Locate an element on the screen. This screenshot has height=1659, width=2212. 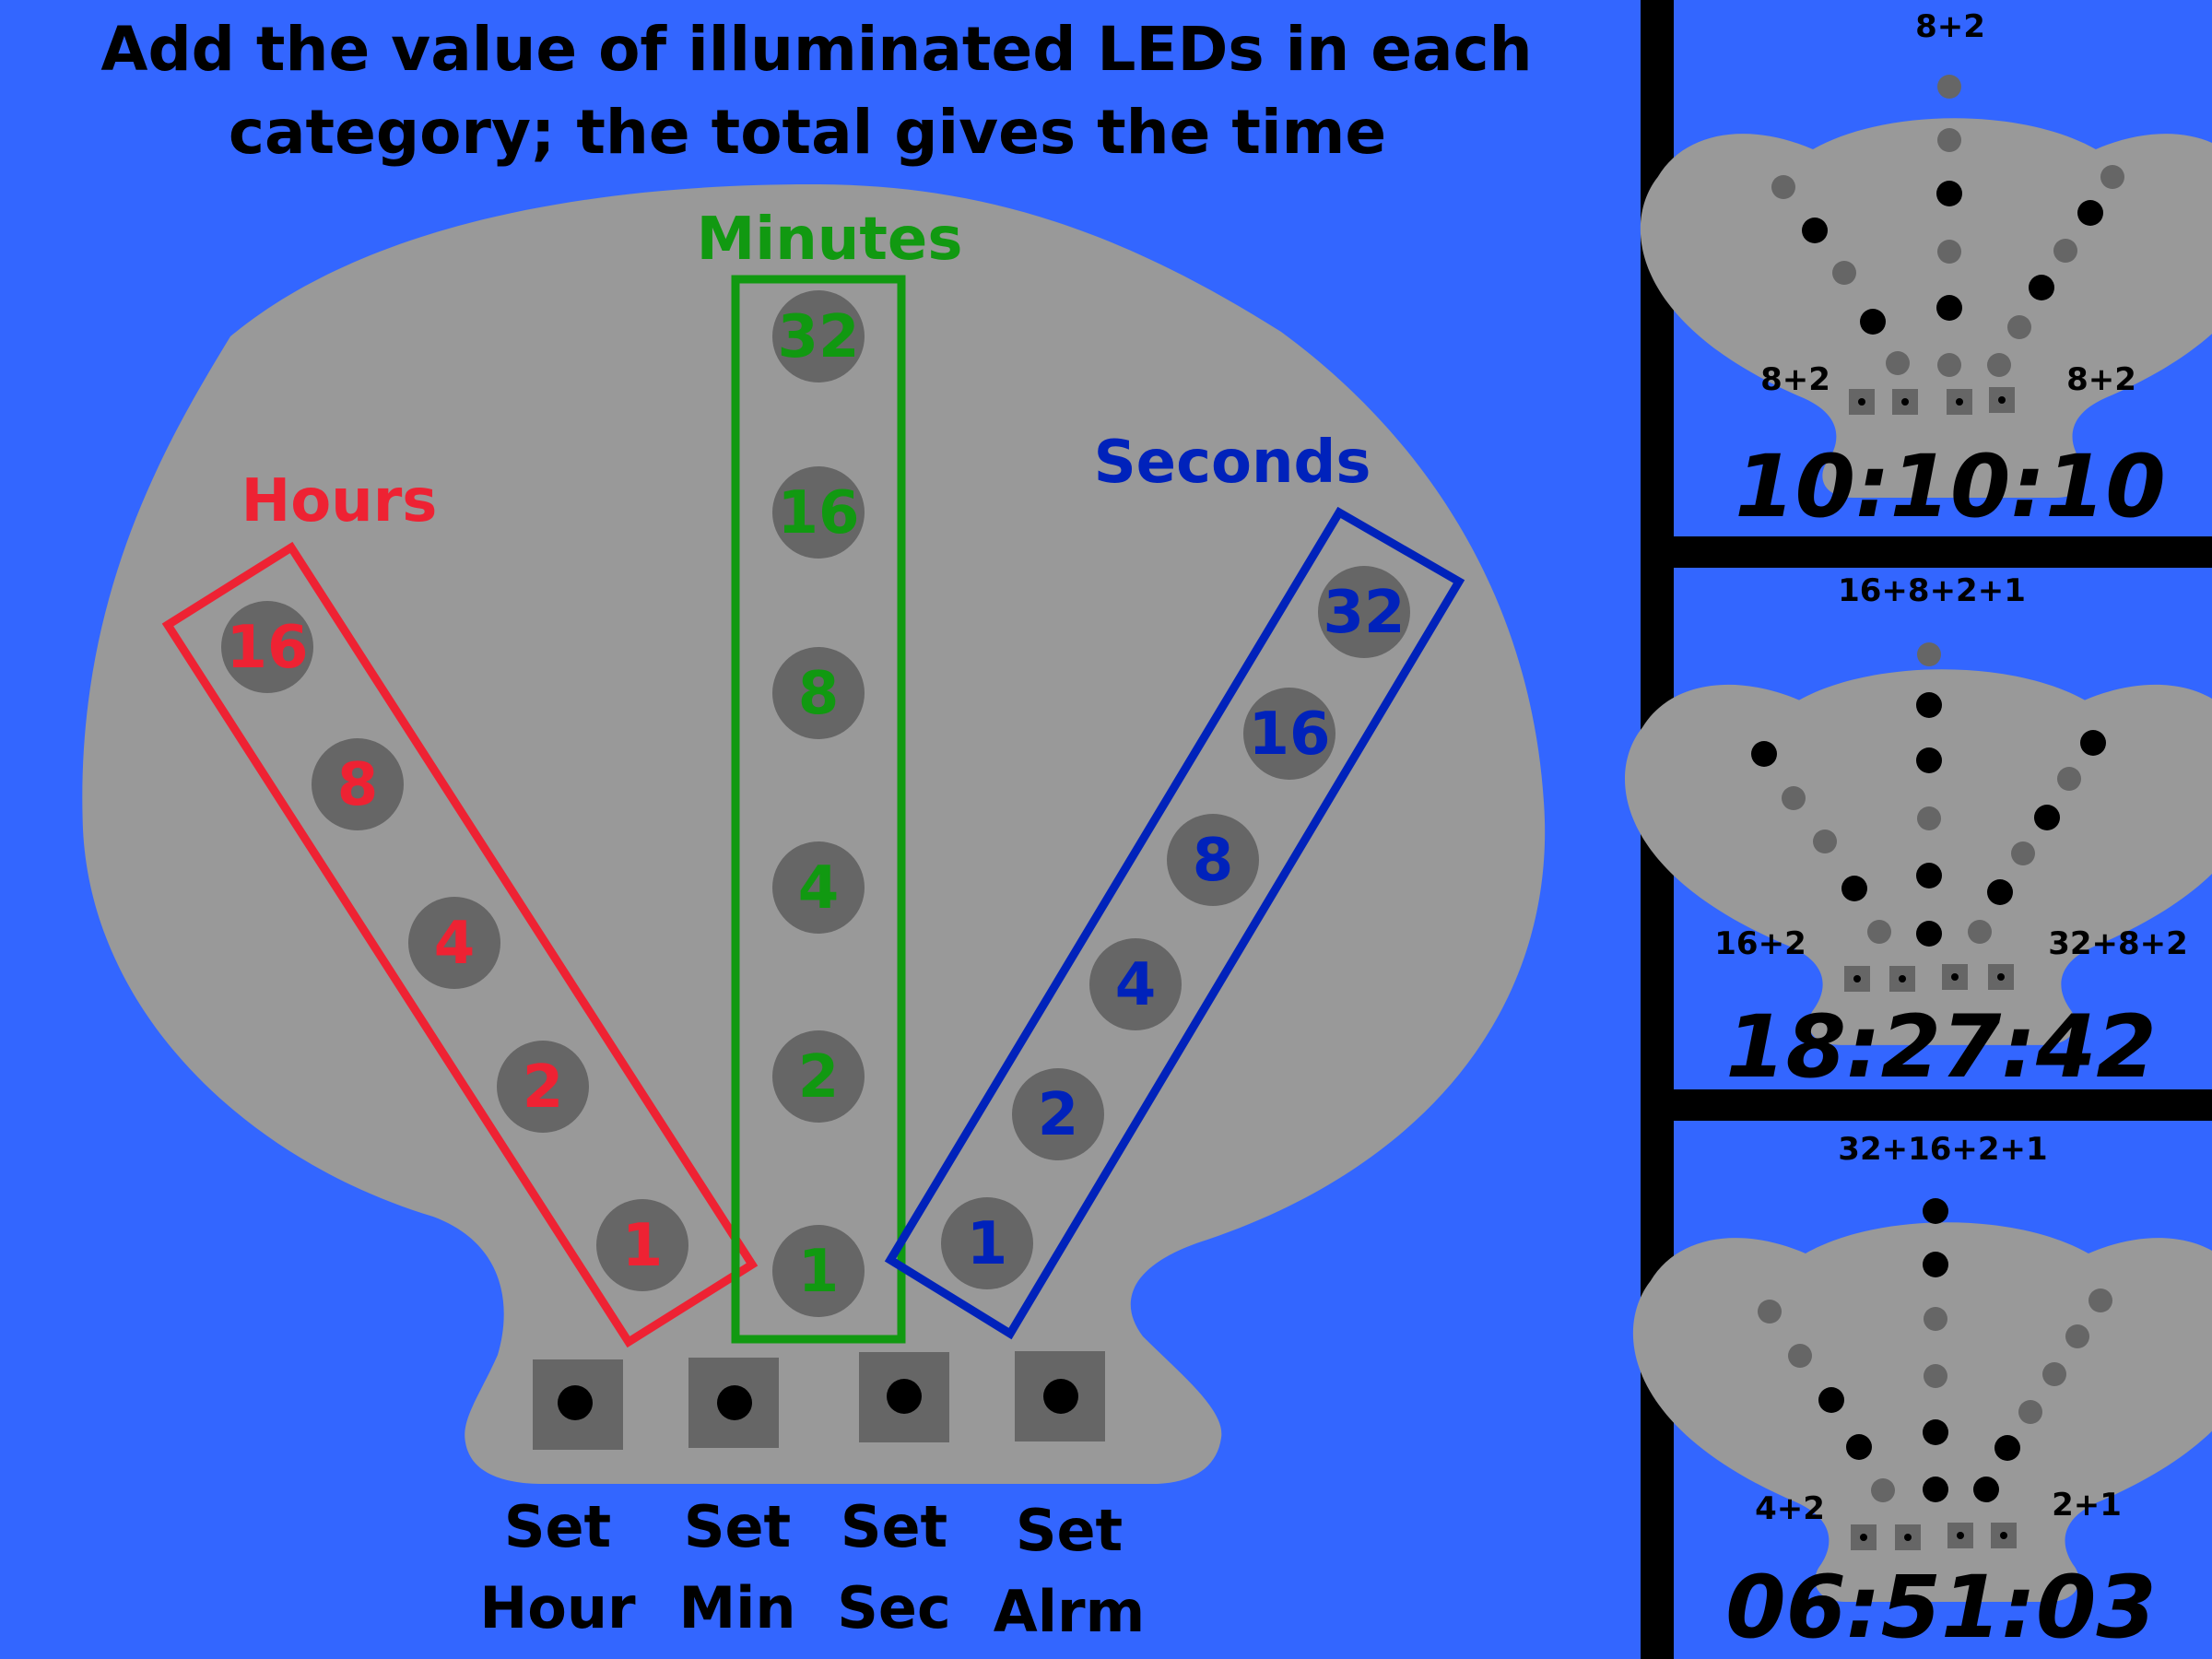
minutes-sum-label: 32+16+2+1 is located at coordinates (1942, 1149).